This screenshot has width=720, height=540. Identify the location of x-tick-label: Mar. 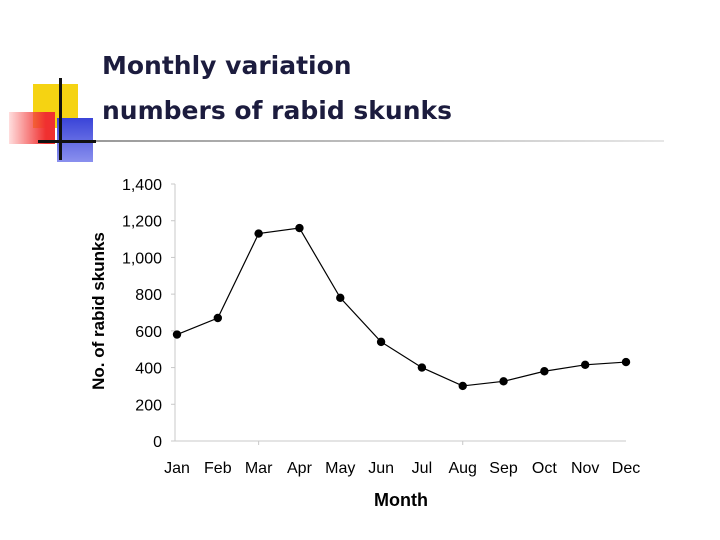
(259, 468).